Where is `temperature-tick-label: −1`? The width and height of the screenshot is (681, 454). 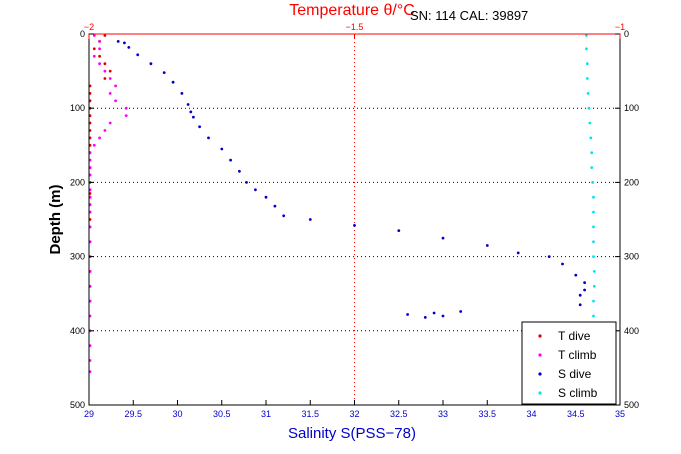 temperature-tick-label: −1 is located at coordinates (620, 27).